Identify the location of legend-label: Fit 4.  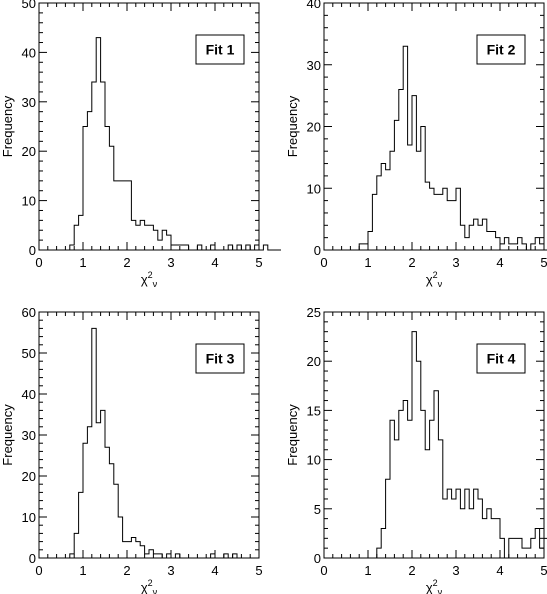
(501, 359).